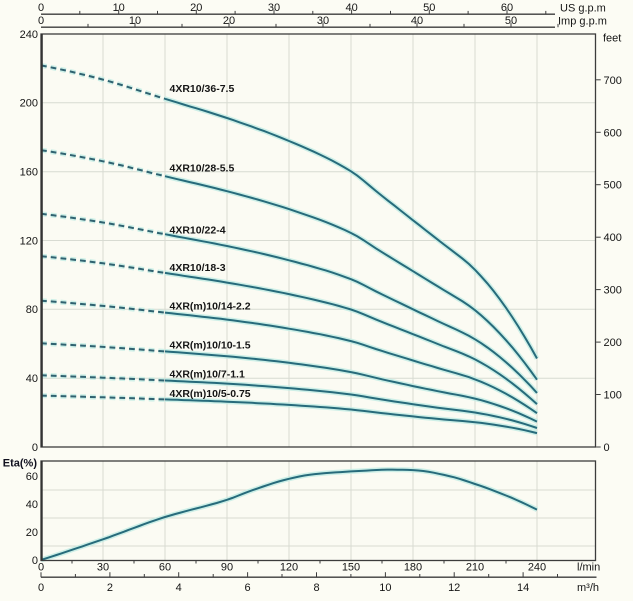  I want to click on svg-text: 4XR10/18-3, so click(198, 268).